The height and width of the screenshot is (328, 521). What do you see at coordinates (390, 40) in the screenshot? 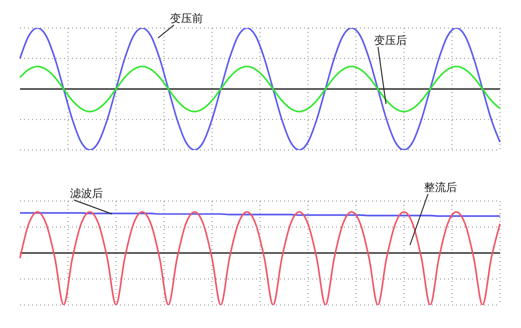
I see `text: 变压后` at bounding box center [390, 40].